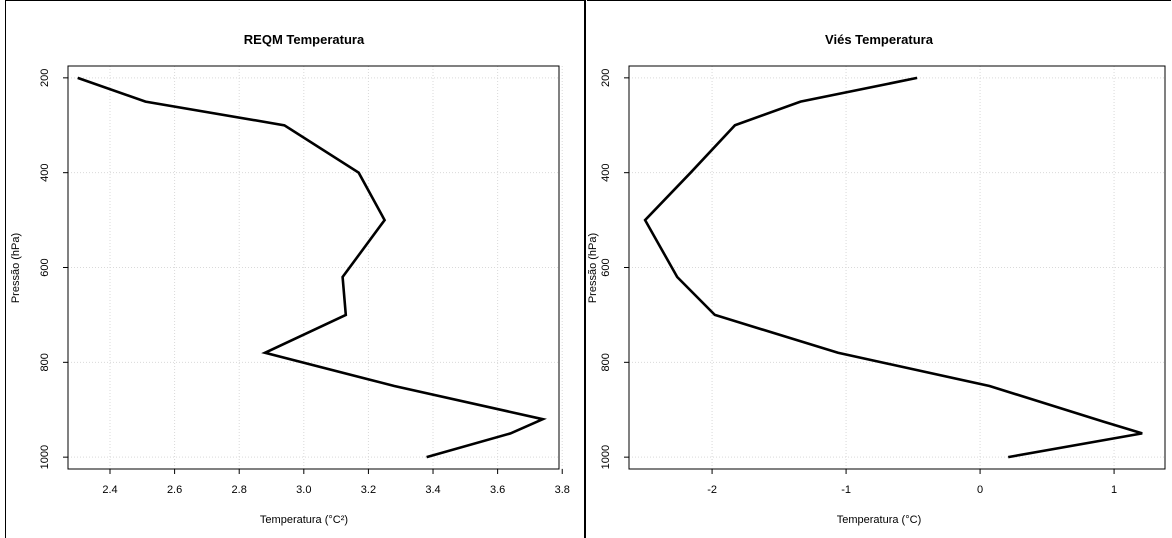 The width and height of the screenshot is (1172, 538). Describe the element at coordinates (368, 490) in the screenshot. I see `x-tick-label: 3.2` at that location.